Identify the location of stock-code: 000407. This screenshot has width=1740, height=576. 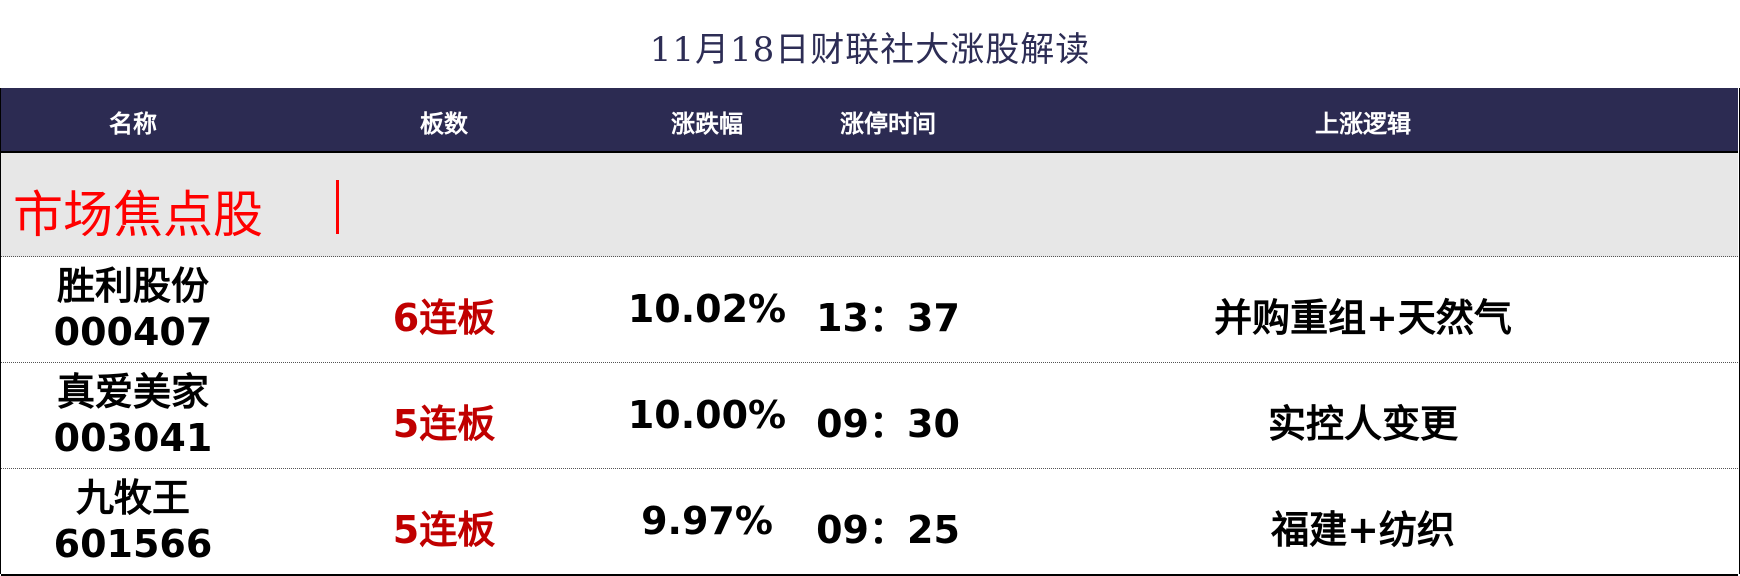
(133, 332).